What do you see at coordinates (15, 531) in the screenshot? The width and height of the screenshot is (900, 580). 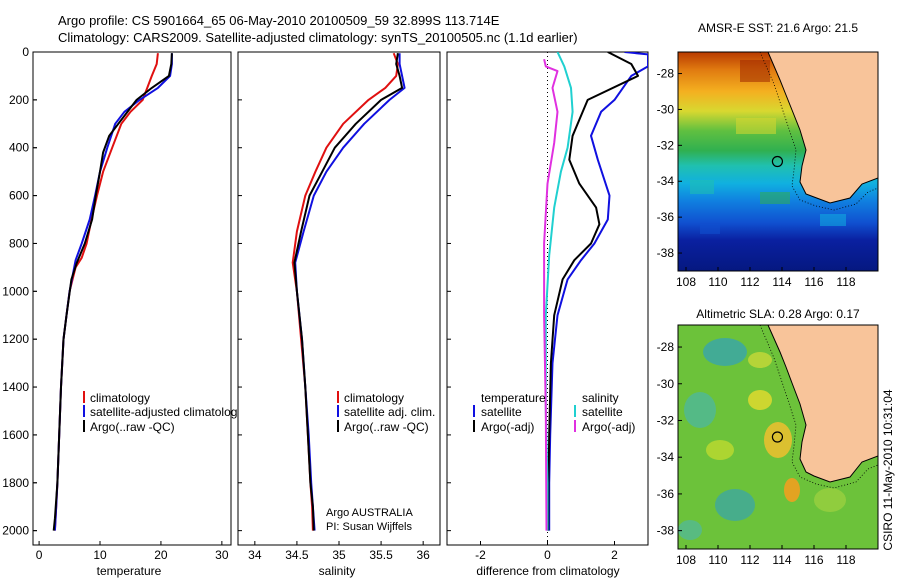 I see `depth-tick-label: 2000` at bounding box center [15, 531].